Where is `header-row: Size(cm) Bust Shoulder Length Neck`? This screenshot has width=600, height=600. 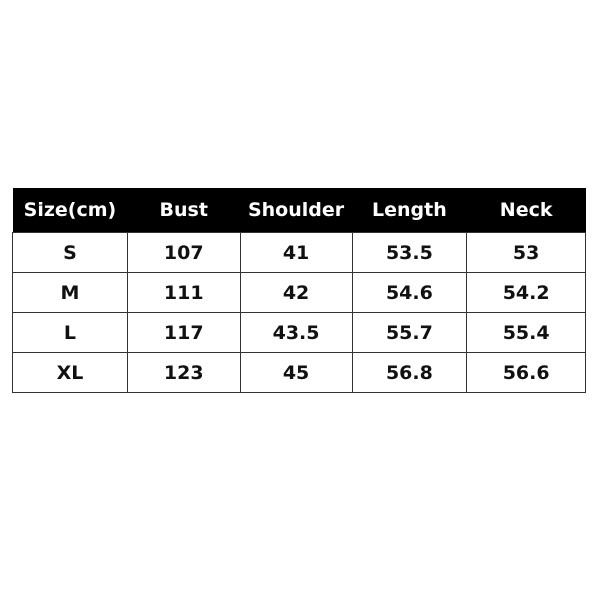 header-row: Size(cm) Bust Shoulder Length Neck is located at coordinates (299, 210).